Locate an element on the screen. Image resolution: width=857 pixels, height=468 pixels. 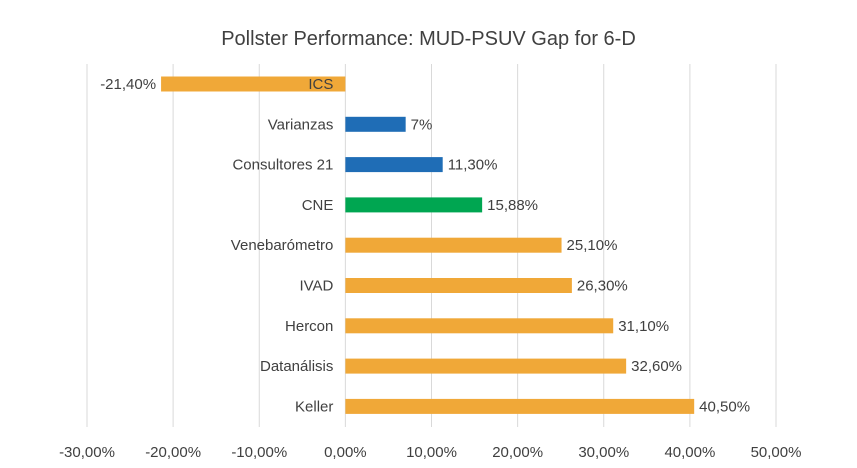
x-tick-label: 50,00% is located at coordinates (776, 452).